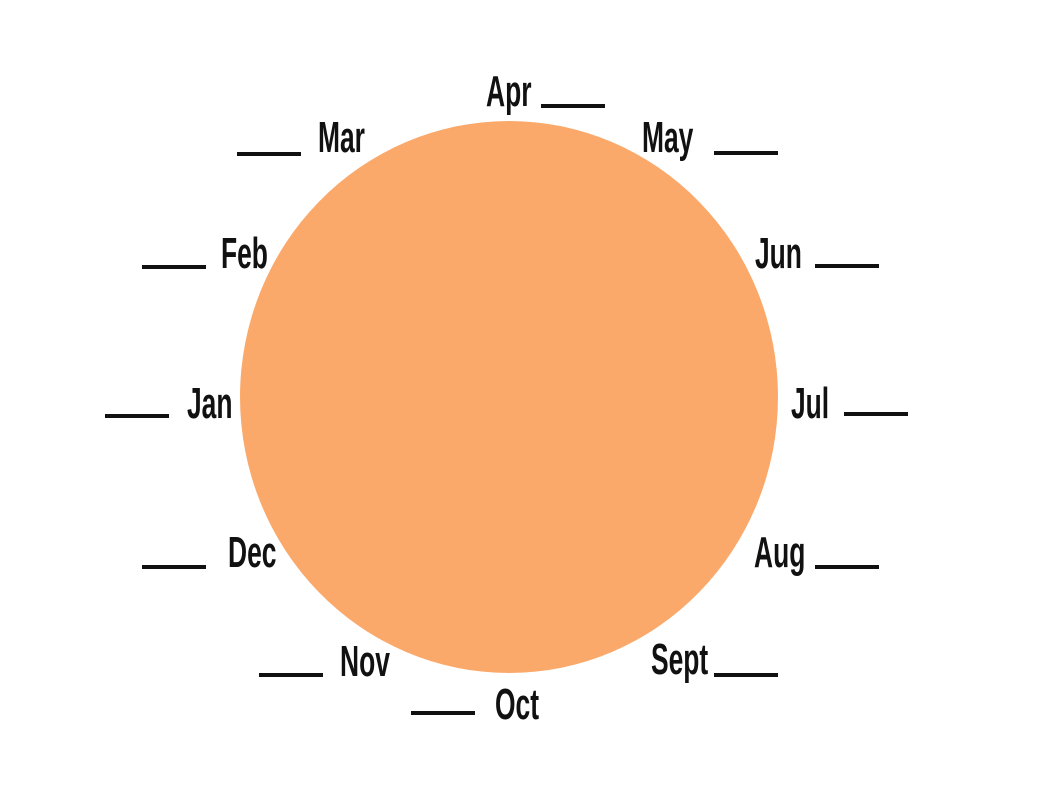  What do you see at coordinates (269, 154) in the screenshot?
I see `answer-blank-mar` at bounding box center [269, 154].